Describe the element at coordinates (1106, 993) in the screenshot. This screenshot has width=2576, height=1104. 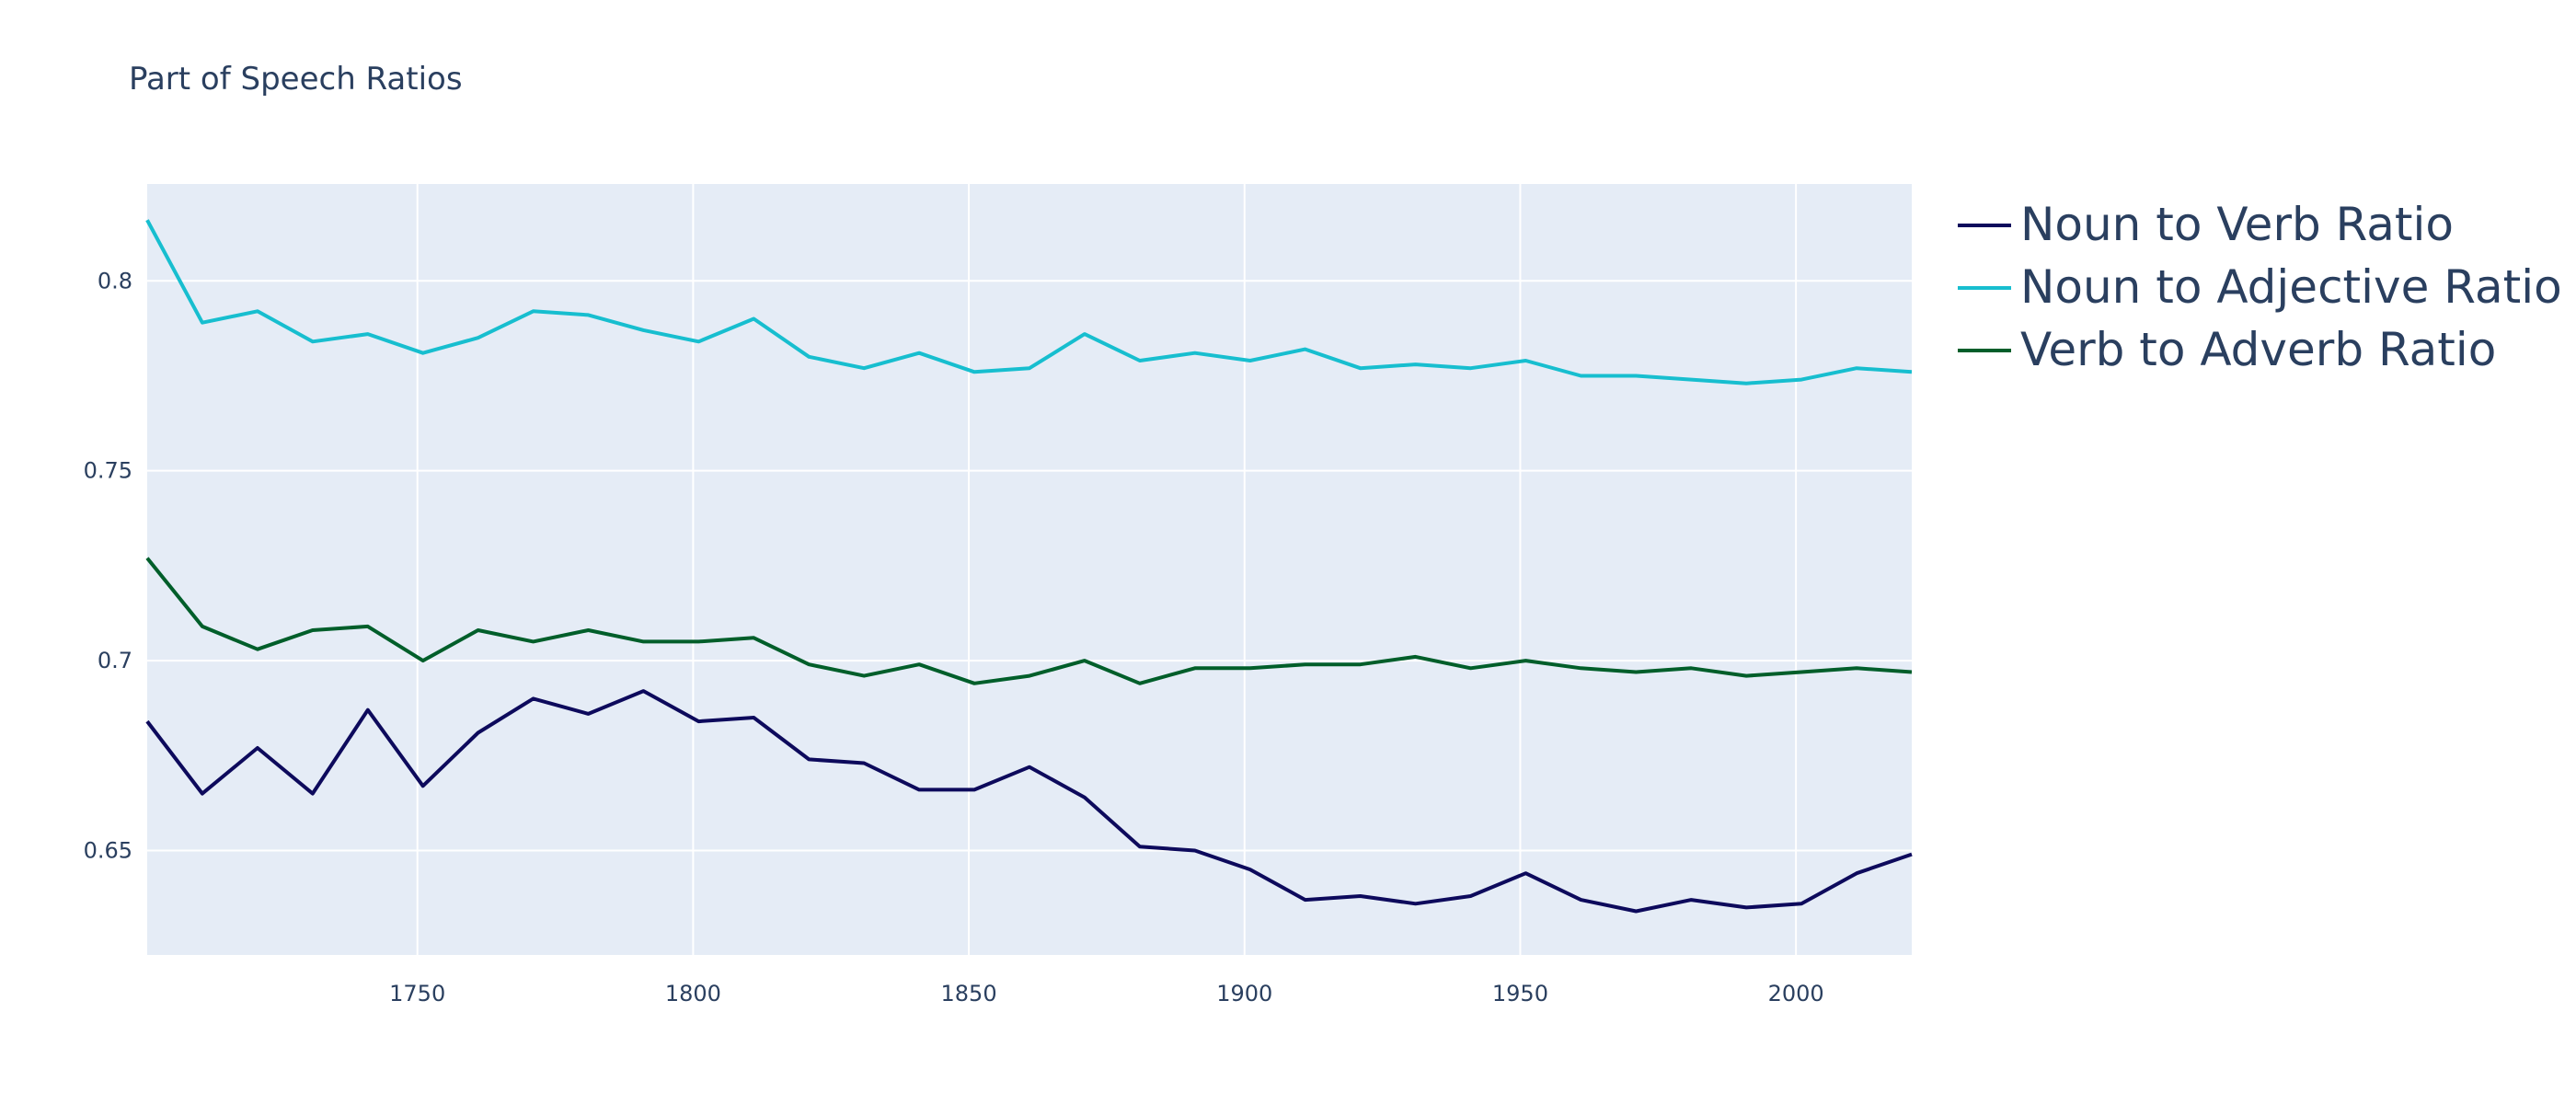
I see `x-axis-ticks: 1750 1800 1850 1900 1950 2000` at that location.